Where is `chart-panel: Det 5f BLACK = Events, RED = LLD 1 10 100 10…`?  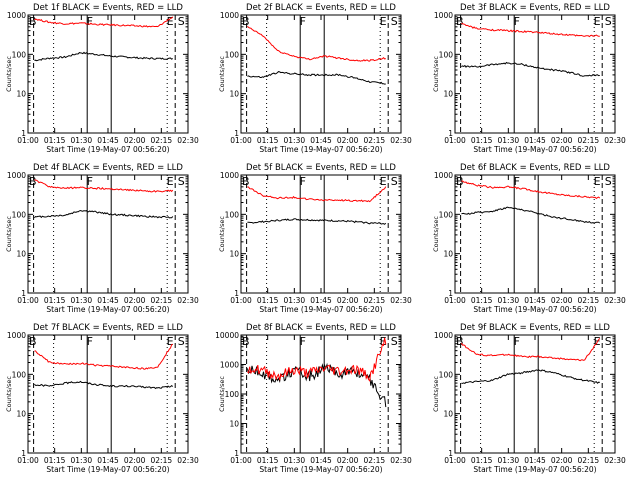
chart-panel: Det 5f BLACK = Events, RED = LLD 1 10 100 10… is located at coordinates (315, 238).